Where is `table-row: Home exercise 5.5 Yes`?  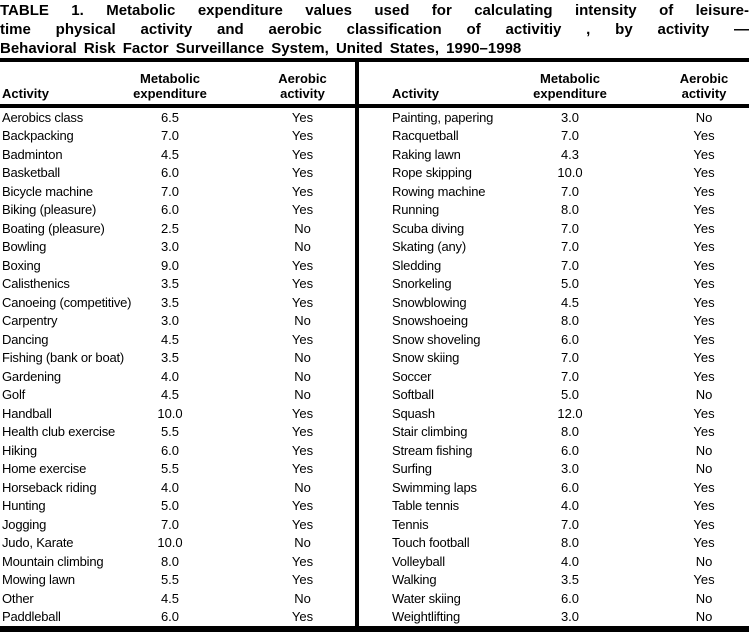
table-row: Home exercise 5.5 Yes is located at coordinates (177, 469).